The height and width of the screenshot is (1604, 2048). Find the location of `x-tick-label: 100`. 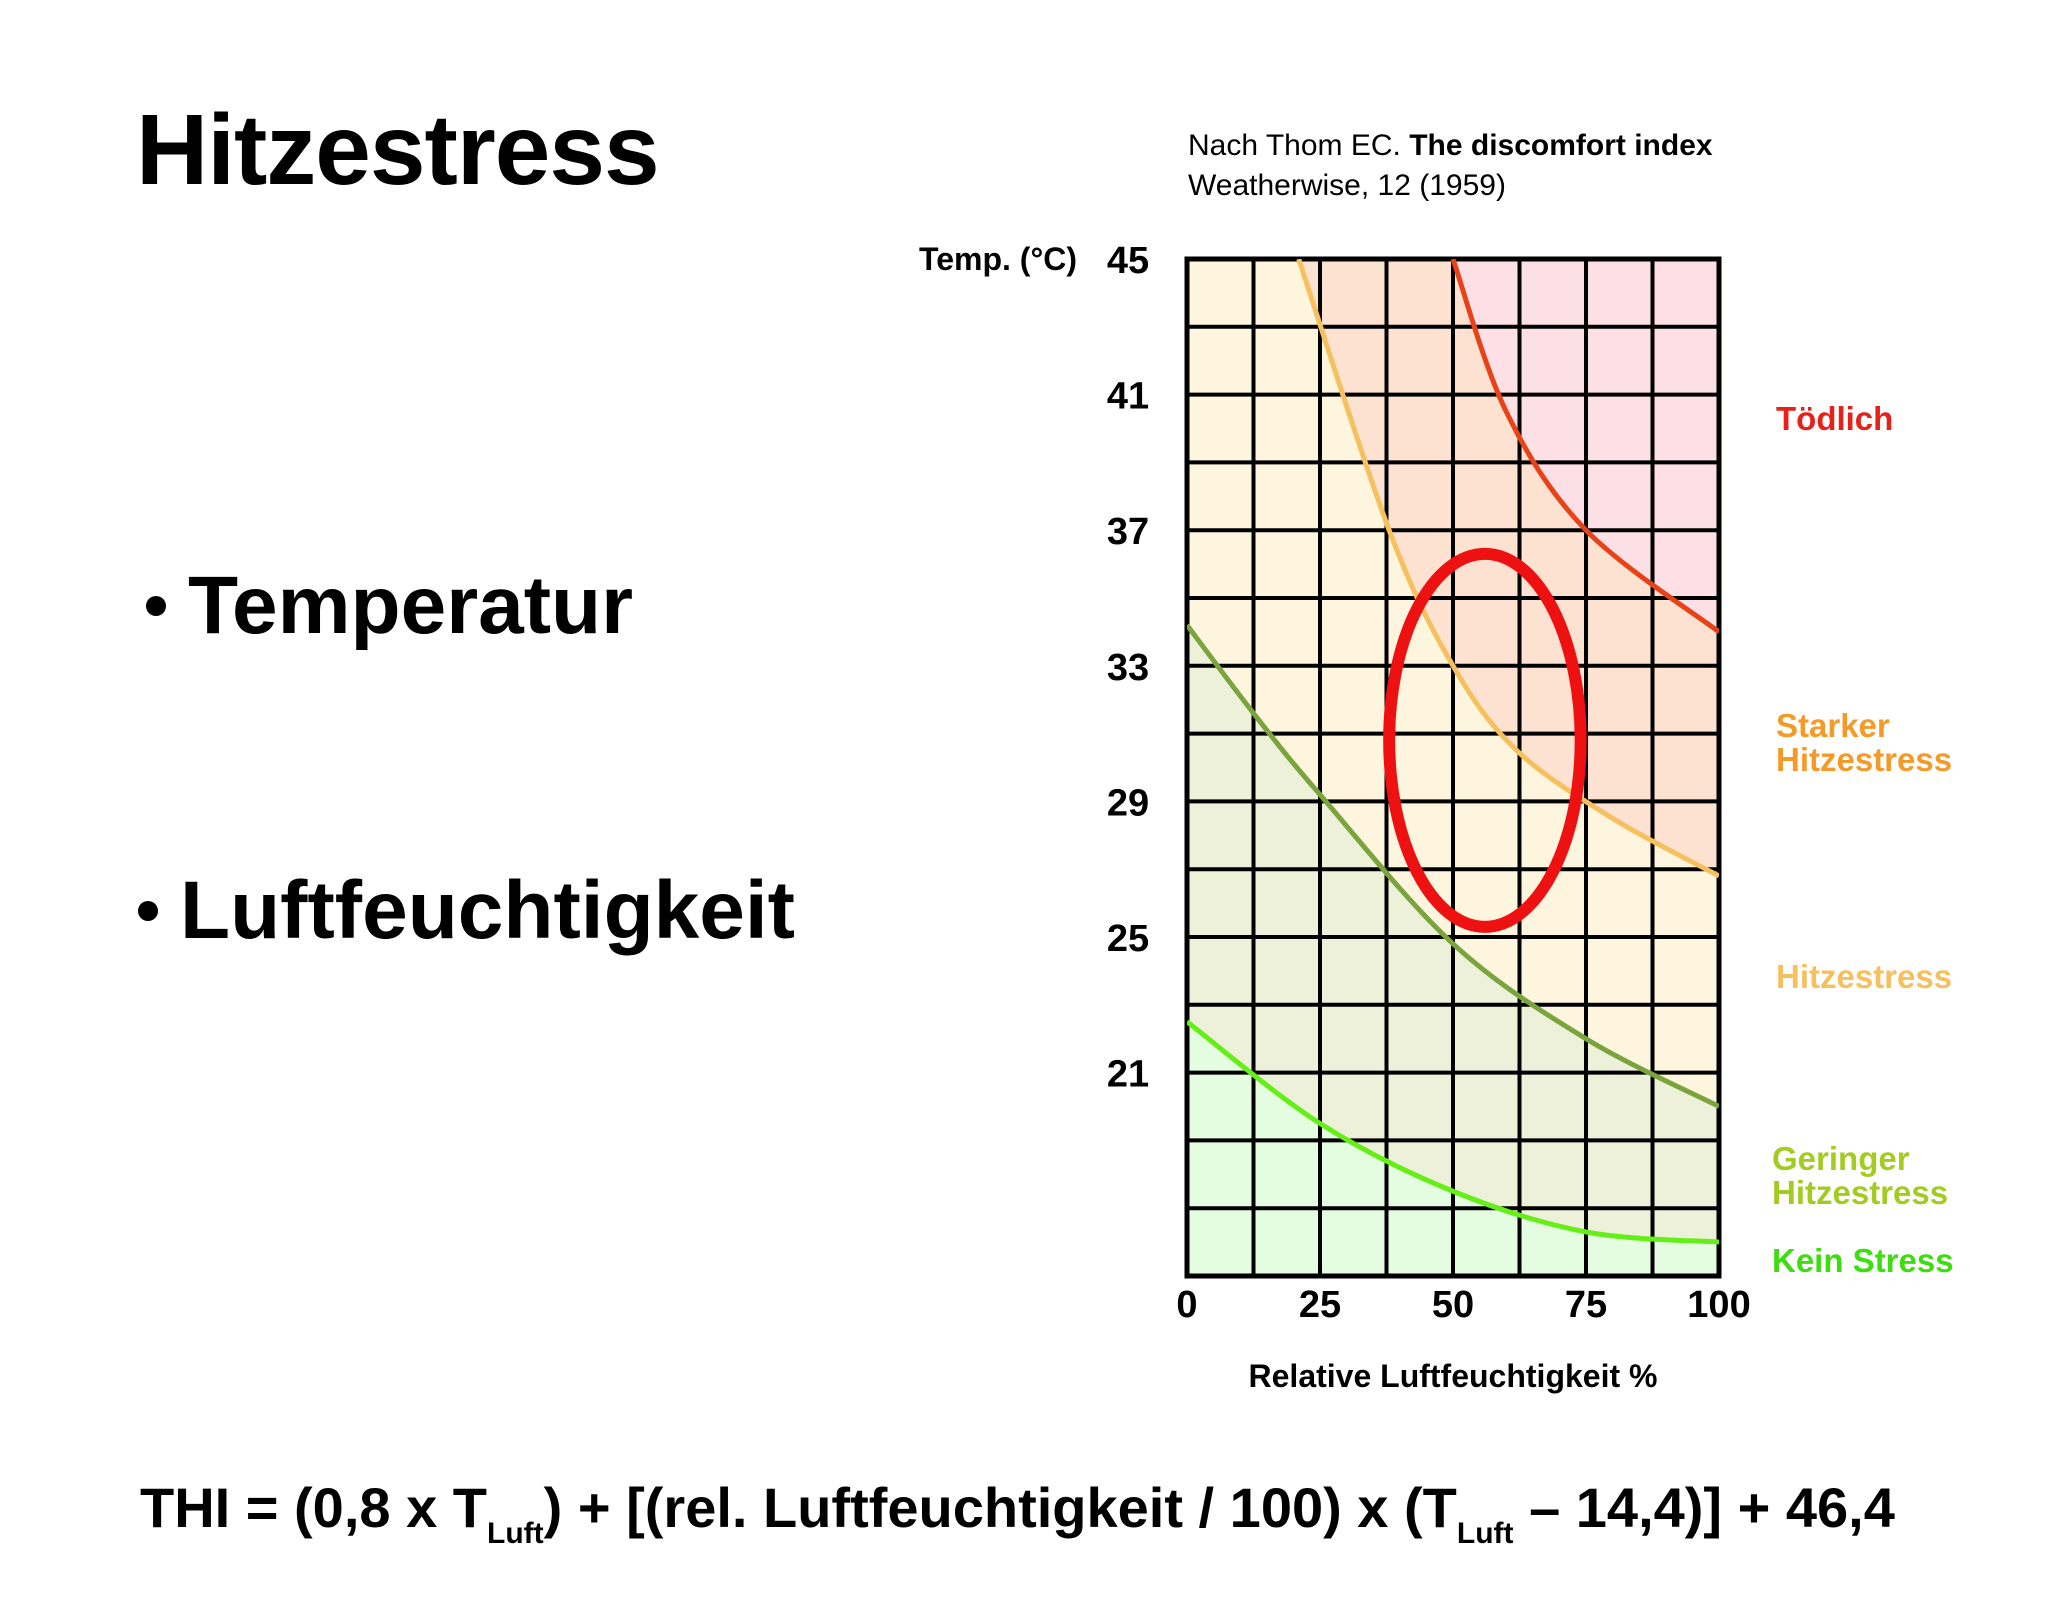

x-tick-label: 100 is located at coordinates (1718, 1305).